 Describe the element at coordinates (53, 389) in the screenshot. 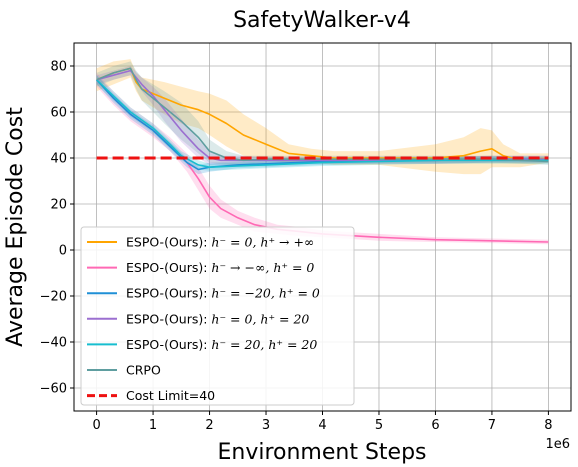

I see `y-tick-label: −60` at that location.